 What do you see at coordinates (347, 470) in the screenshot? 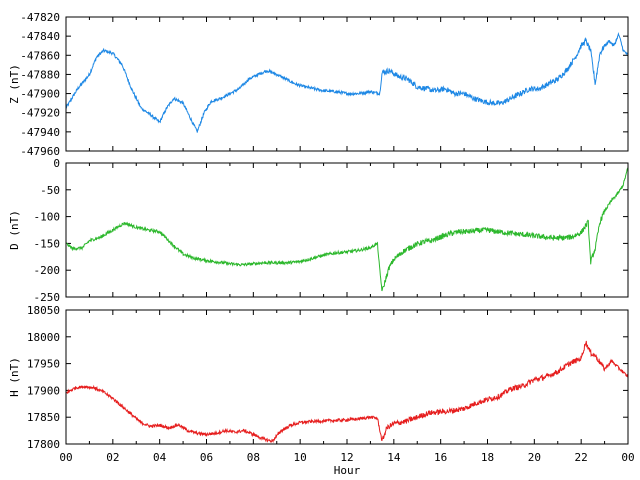
I see `x-axis-label: Hour` at bounding box center [347, 470].